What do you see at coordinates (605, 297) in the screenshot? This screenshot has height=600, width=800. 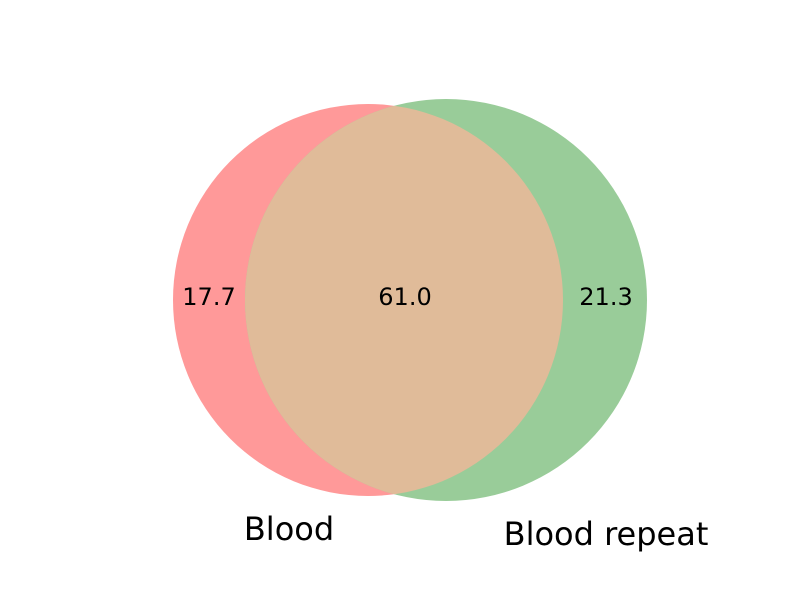 I see `only-b-value-label: 21.3` at bounding box center [605, 297].